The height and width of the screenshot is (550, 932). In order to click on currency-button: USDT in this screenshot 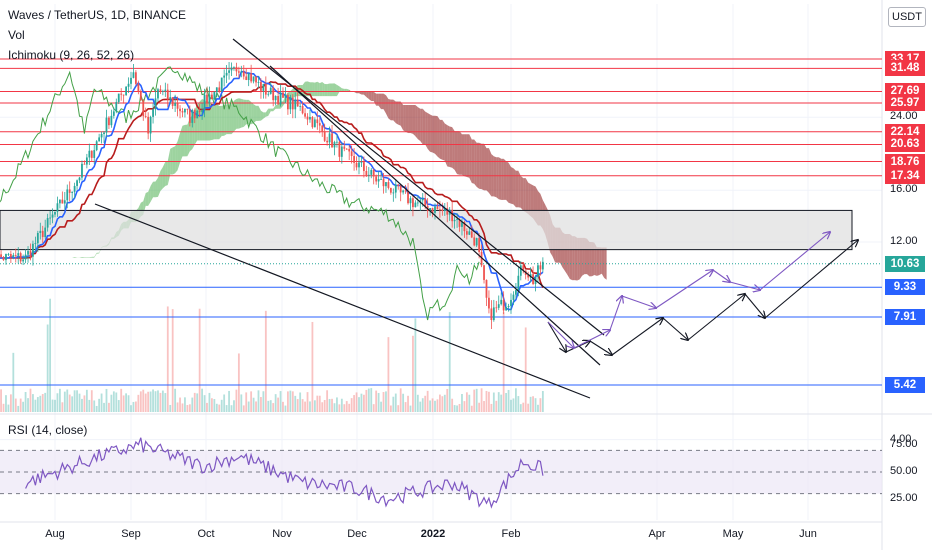, I will do `click(907, 17)`.